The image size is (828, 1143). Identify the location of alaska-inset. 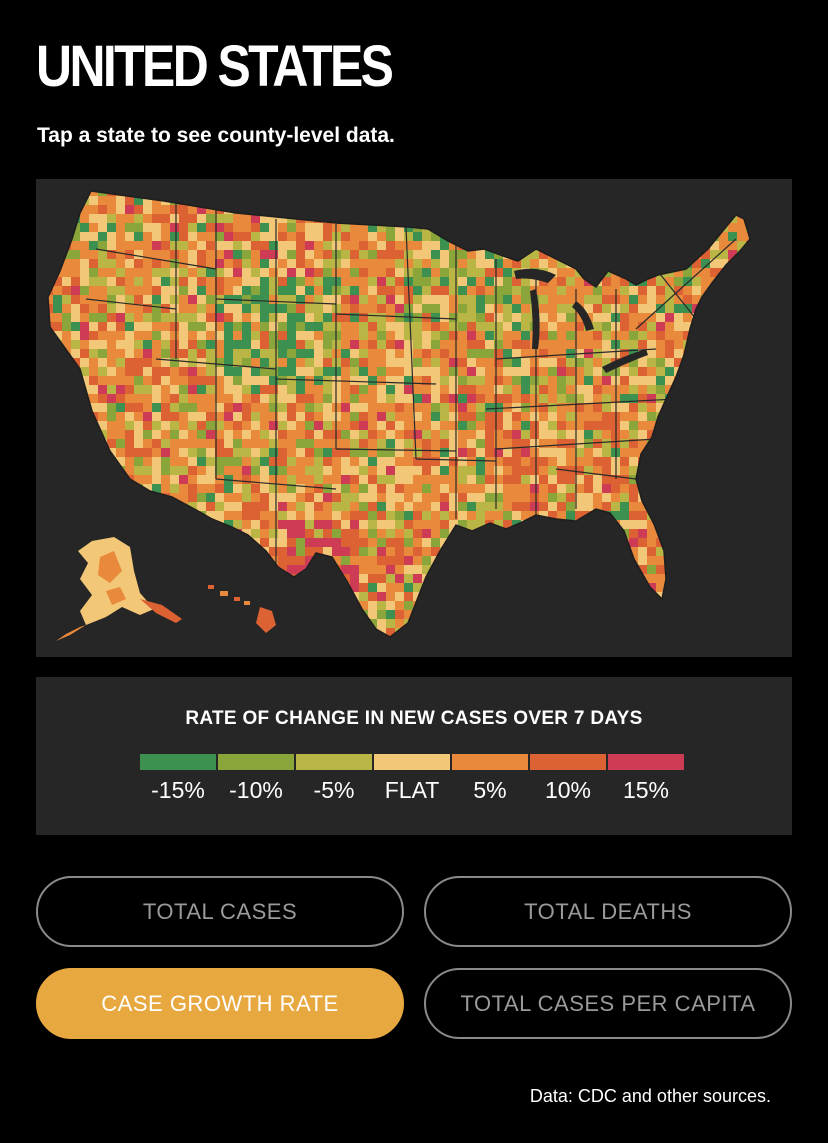
(119, 589).